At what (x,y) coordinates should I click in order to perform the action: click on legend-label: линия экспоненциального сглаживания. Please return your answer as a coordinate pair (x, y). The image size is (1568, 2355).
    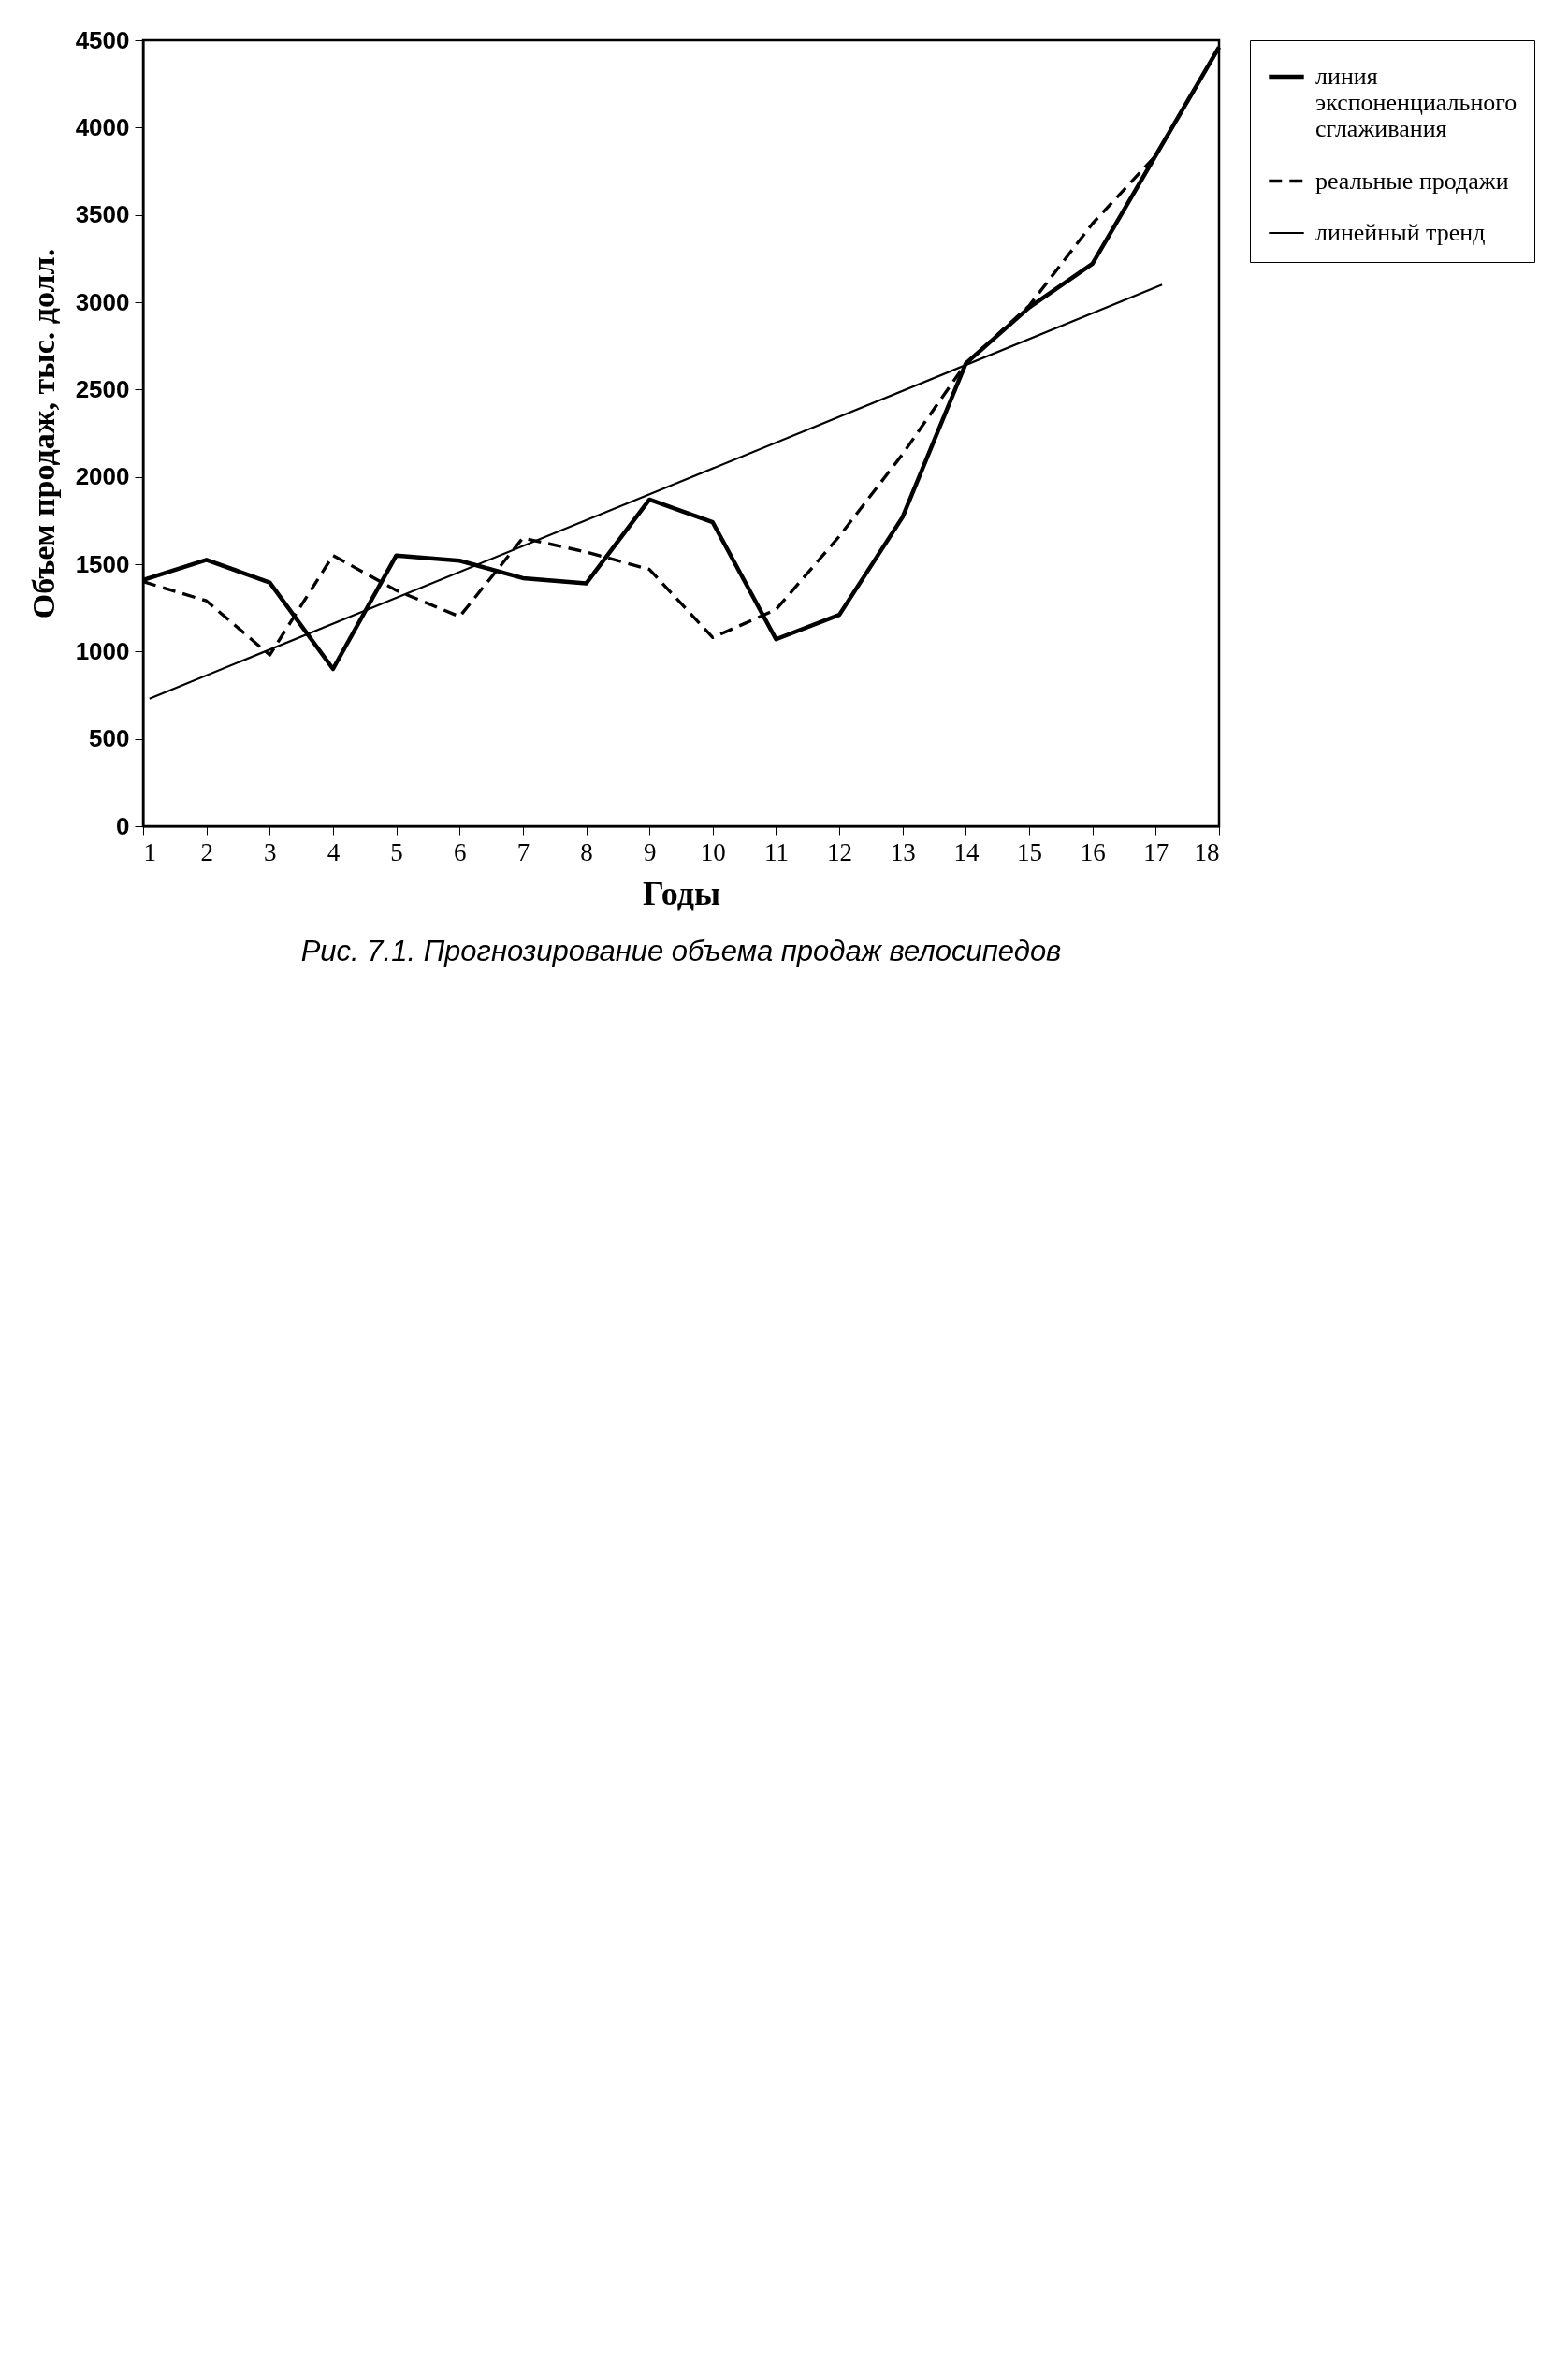
    Looking at the image, I should click on (1416, 102).